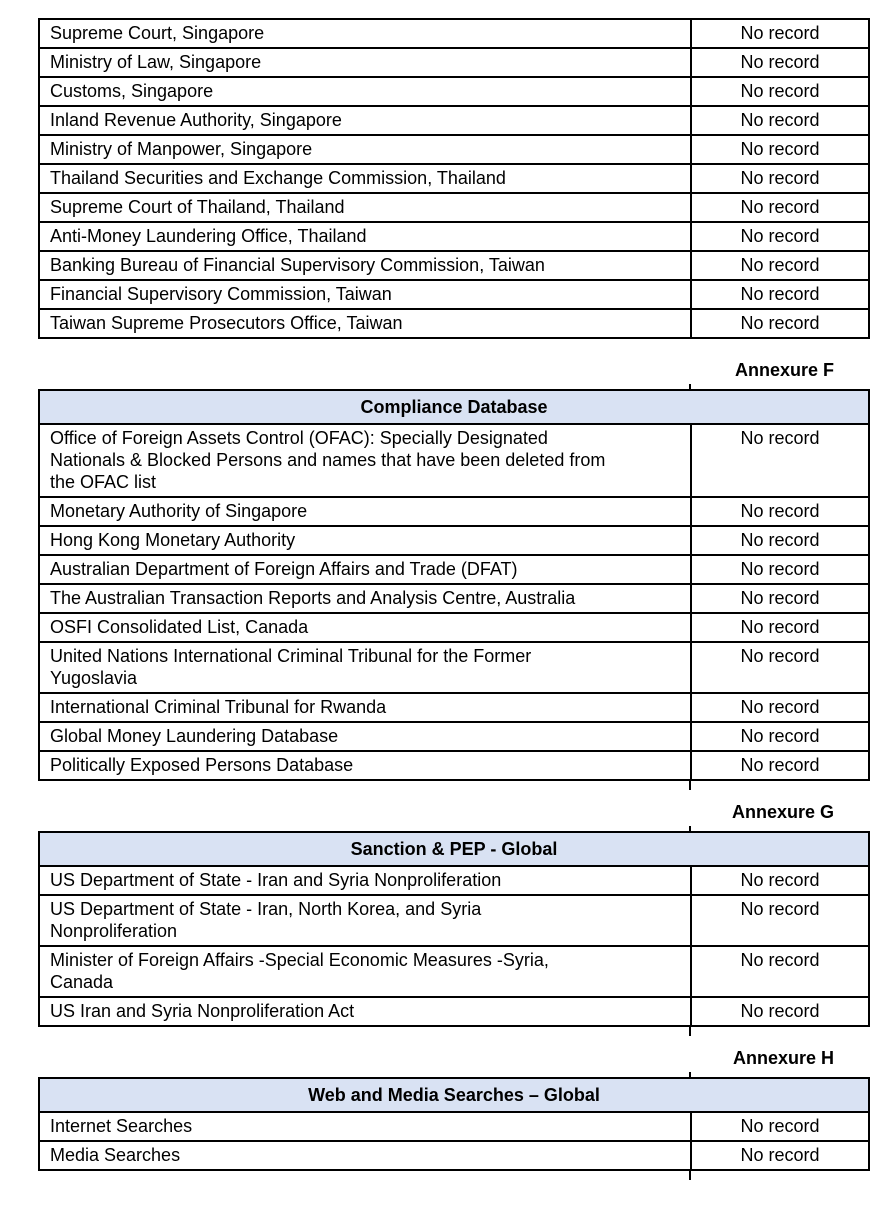 Image resolution: width=894 pixels, height=1230 pixels. I want to click on source-cell: OSFI Consolidated List, Canada, so click(365, 627).